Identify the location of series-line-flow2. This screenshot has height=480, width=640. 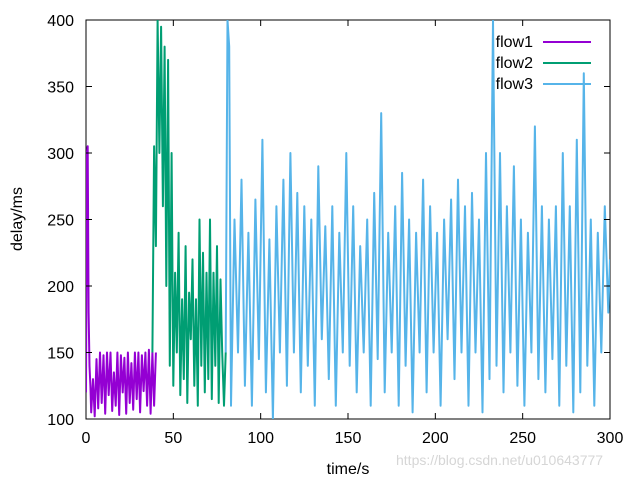
(189, 213).